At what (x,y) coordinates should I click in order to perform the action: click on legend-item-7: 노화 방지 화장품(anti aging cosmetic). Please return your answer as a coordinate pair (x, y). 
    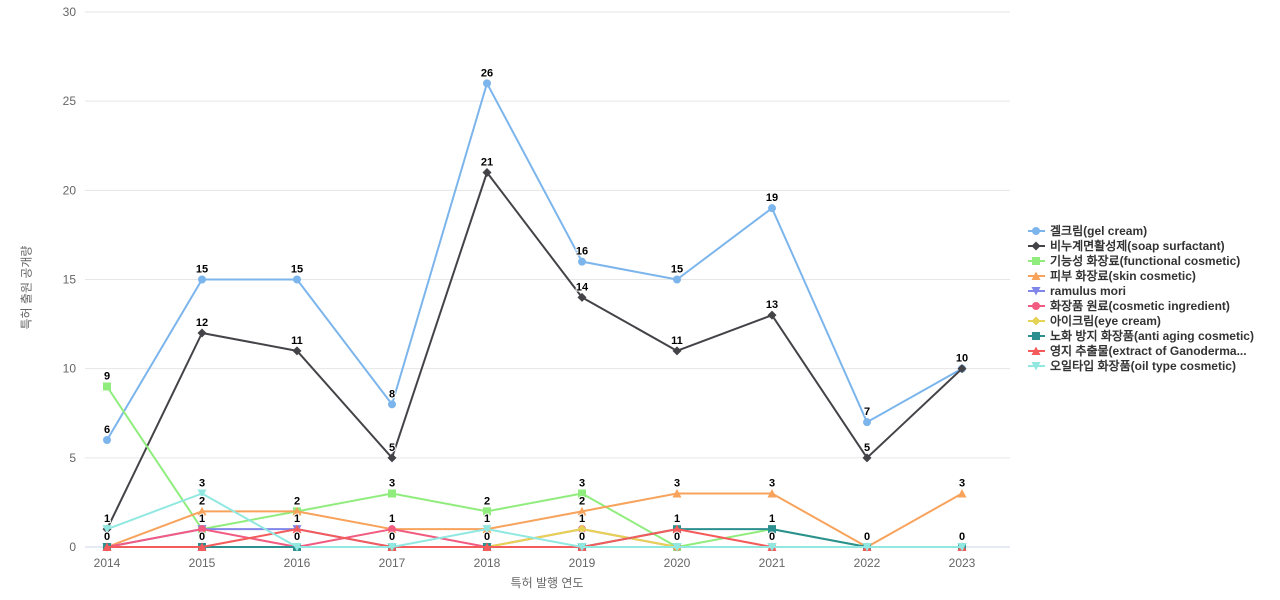
    Looking at the image, I should click on (1141, 335).